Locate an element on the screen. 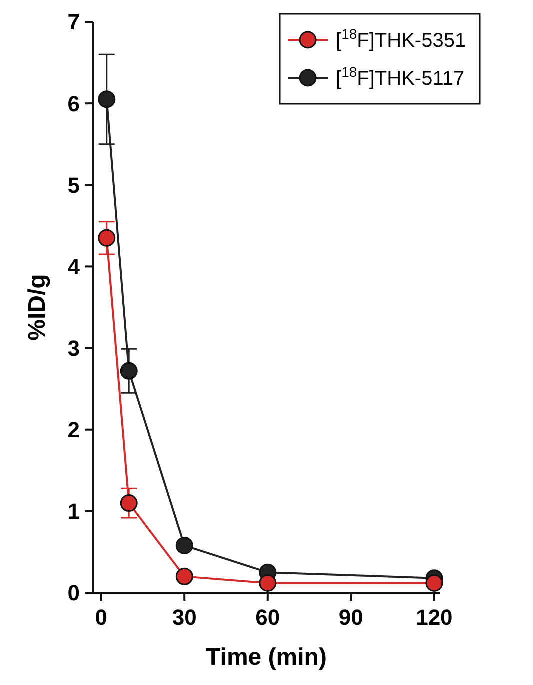 The image size is (533, 685). x-tick-label: 30 is located at coordinates (184, 617).